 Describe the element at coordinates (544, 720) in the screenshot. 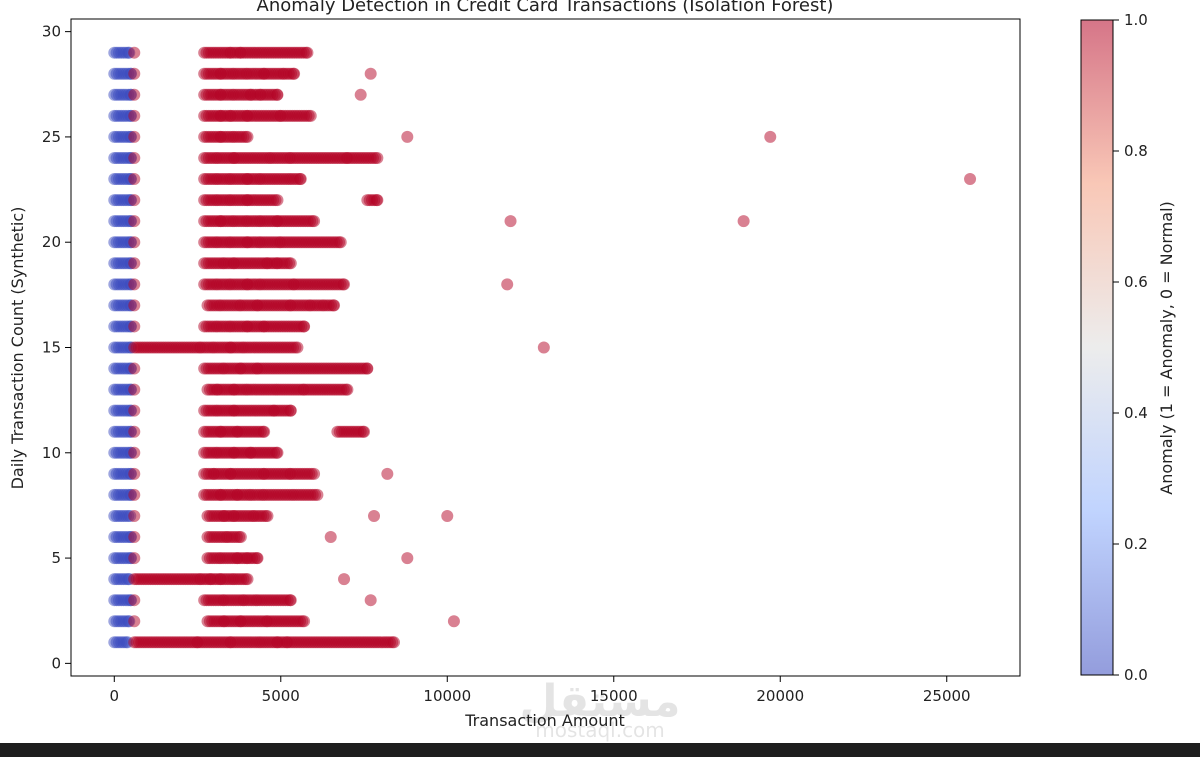

I see `x-axis-label: Transaction Amount` at that location.